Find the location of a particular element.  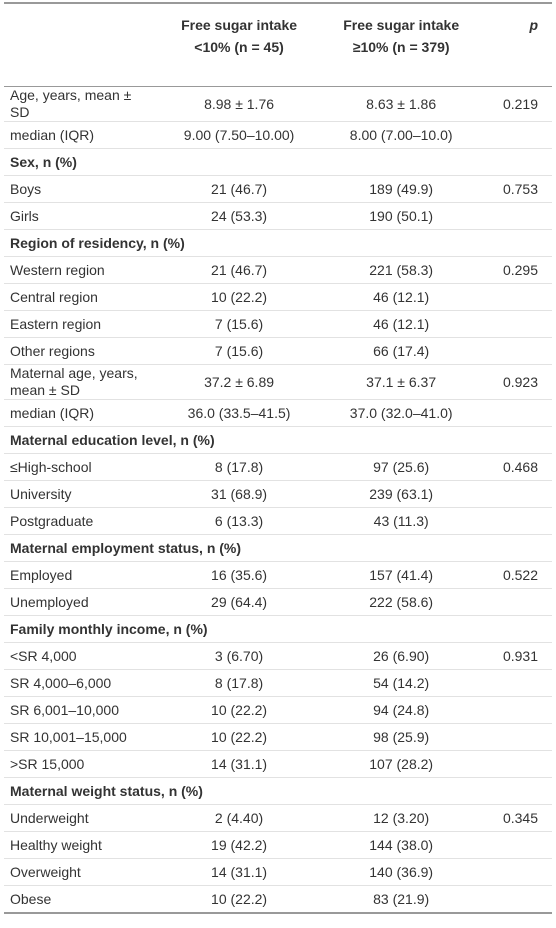

header-cell is located at coordinates (81, 45).